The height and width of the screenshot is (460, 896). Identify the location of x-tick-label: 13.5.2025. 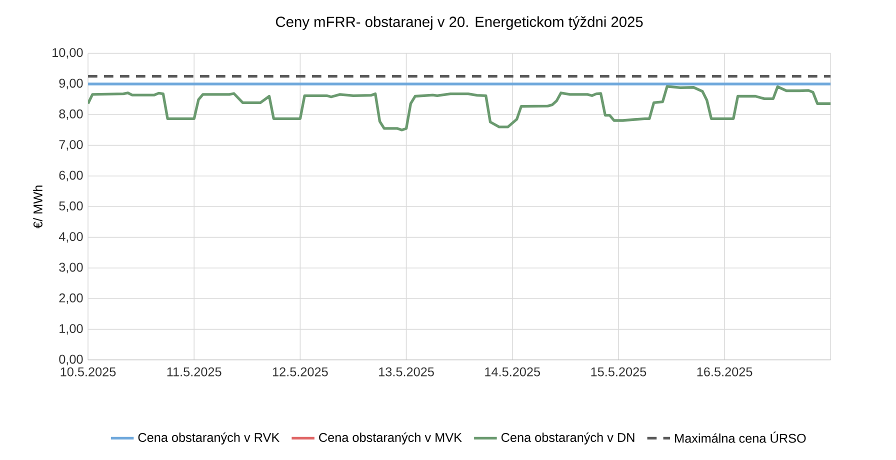
(406, 371).